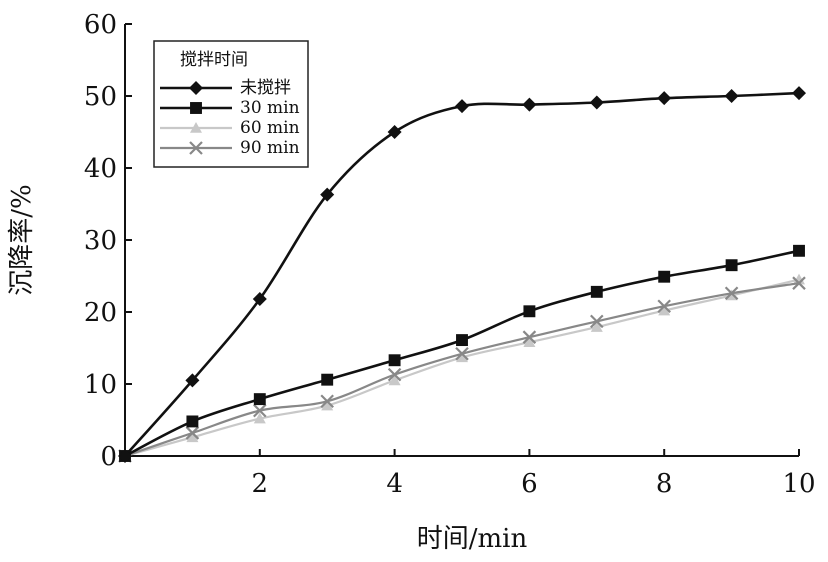 This screenshot has width=828, height=562. What do you see at coordinates (230, 108) in the screenshot?
I see `legend-entry: 30 min` at bounding box center [230, 108].